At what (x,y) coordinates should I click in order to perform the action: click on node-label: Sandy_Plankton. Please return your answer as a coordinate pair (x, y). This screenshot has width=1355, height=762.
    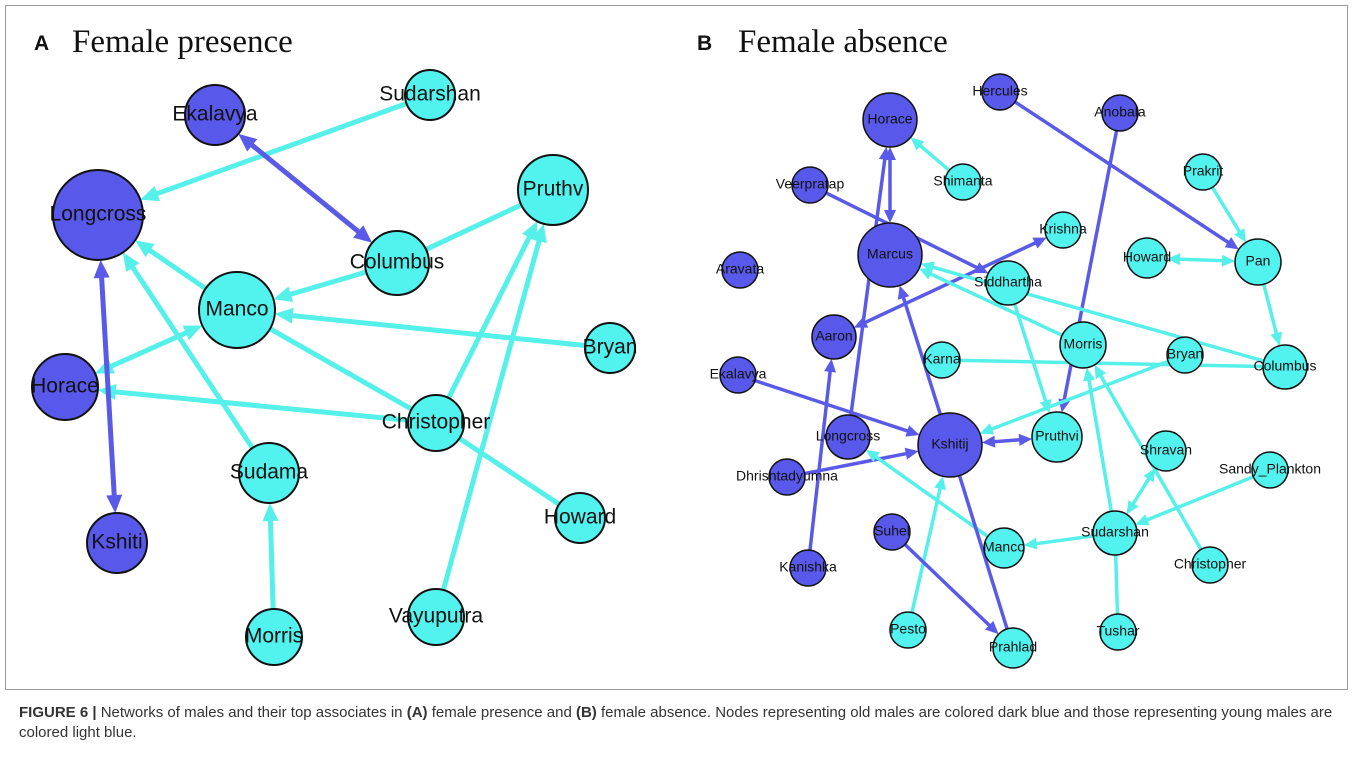
    Looking at the image, I should click on (1270, 469).